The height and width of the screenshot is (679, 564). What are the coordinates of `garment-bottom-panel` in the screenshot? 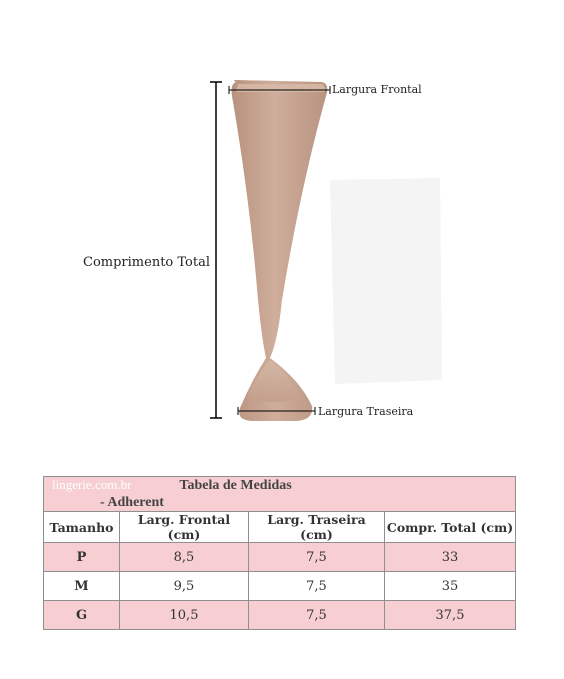 It's located at (275, 381).